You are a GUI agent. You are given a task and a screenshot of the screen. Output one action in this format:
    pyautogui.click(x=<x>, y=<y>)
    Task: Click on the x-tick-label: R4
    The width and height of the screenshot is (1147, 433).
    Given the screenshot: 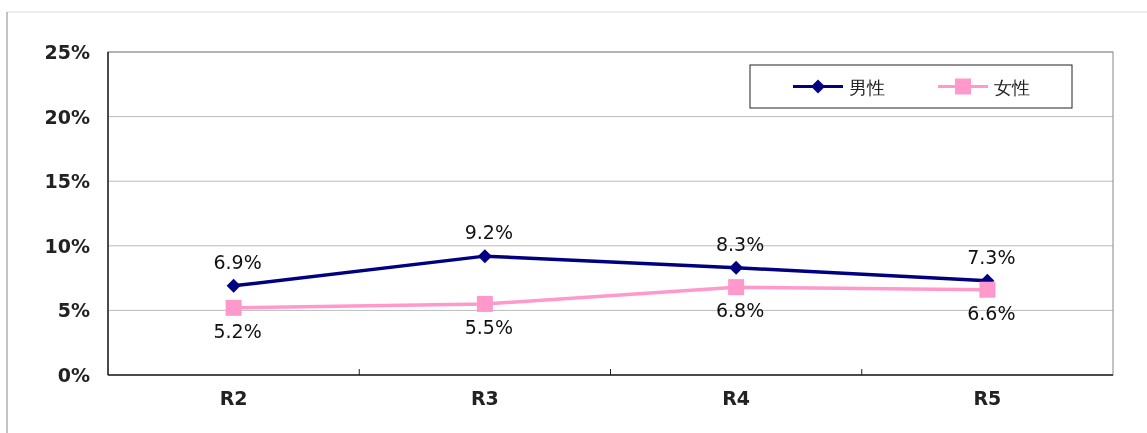 What is the action you would take?
    pyautogui.click(x=736, y=398)
    